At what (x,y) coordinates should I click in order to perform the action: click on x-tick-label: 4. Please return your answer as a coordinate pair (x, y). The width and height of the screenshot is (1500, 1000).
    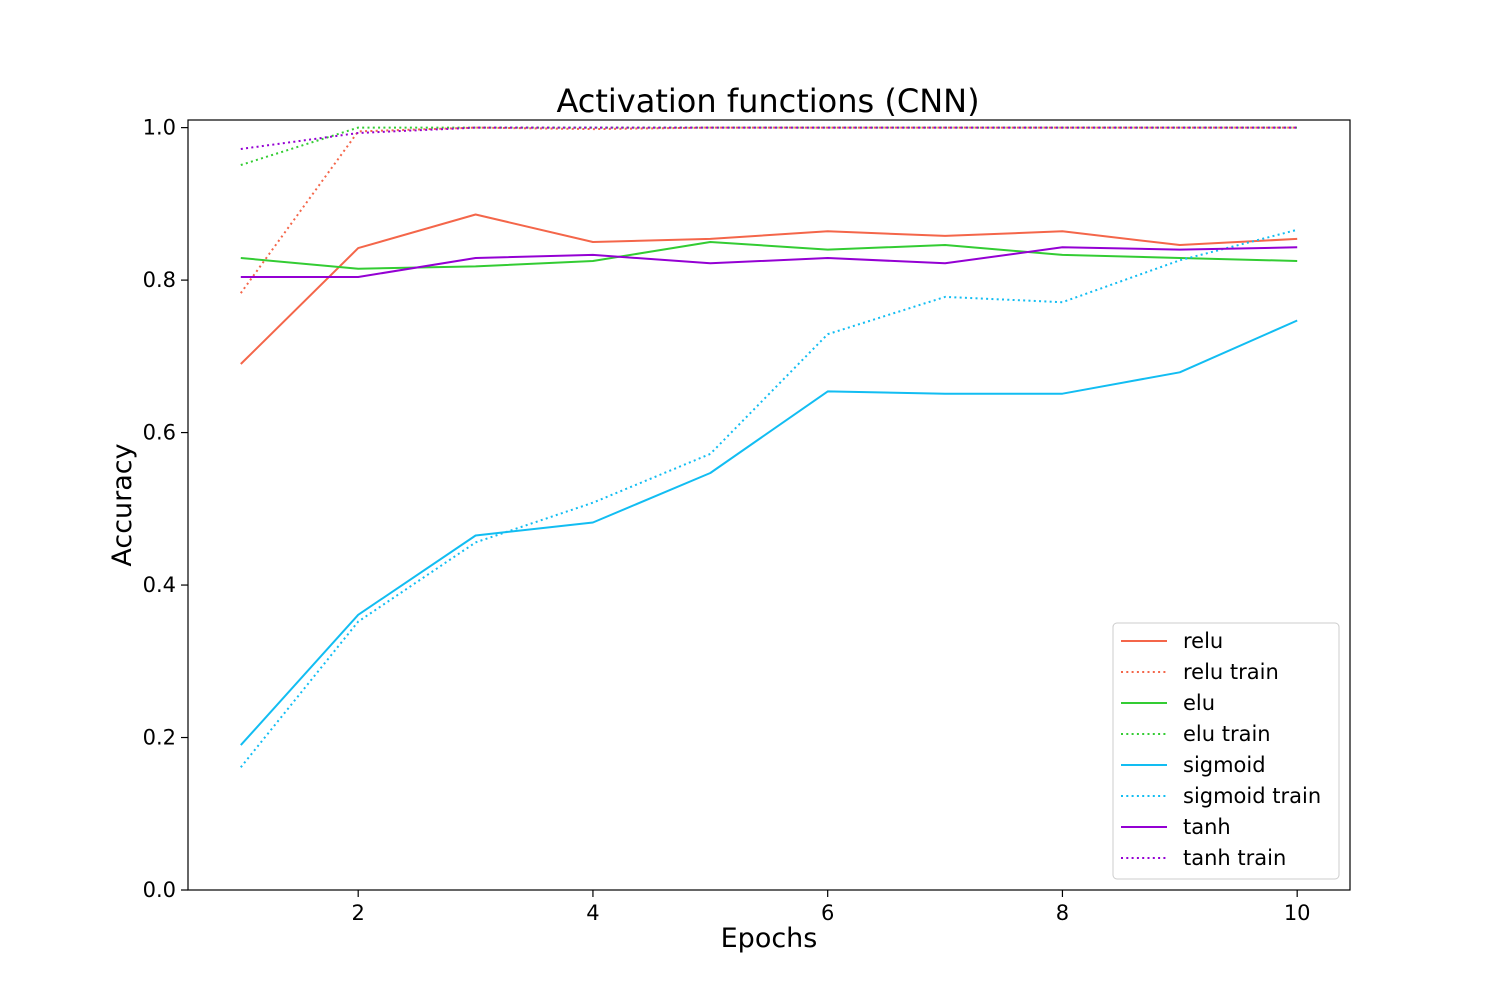
    Looking at the image, I should click on (592, 913).